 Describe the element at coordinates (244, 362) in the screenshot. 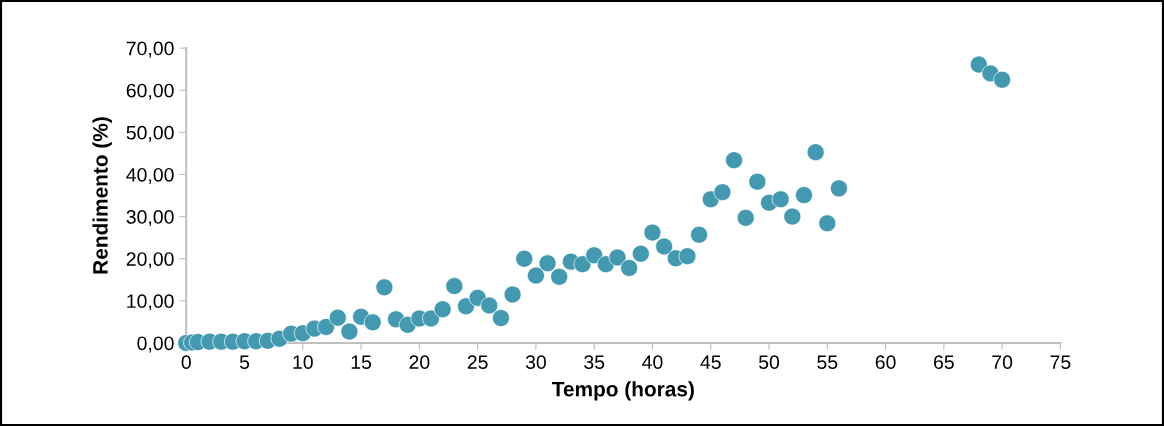

I see `x-tick-label: 5` at that location.